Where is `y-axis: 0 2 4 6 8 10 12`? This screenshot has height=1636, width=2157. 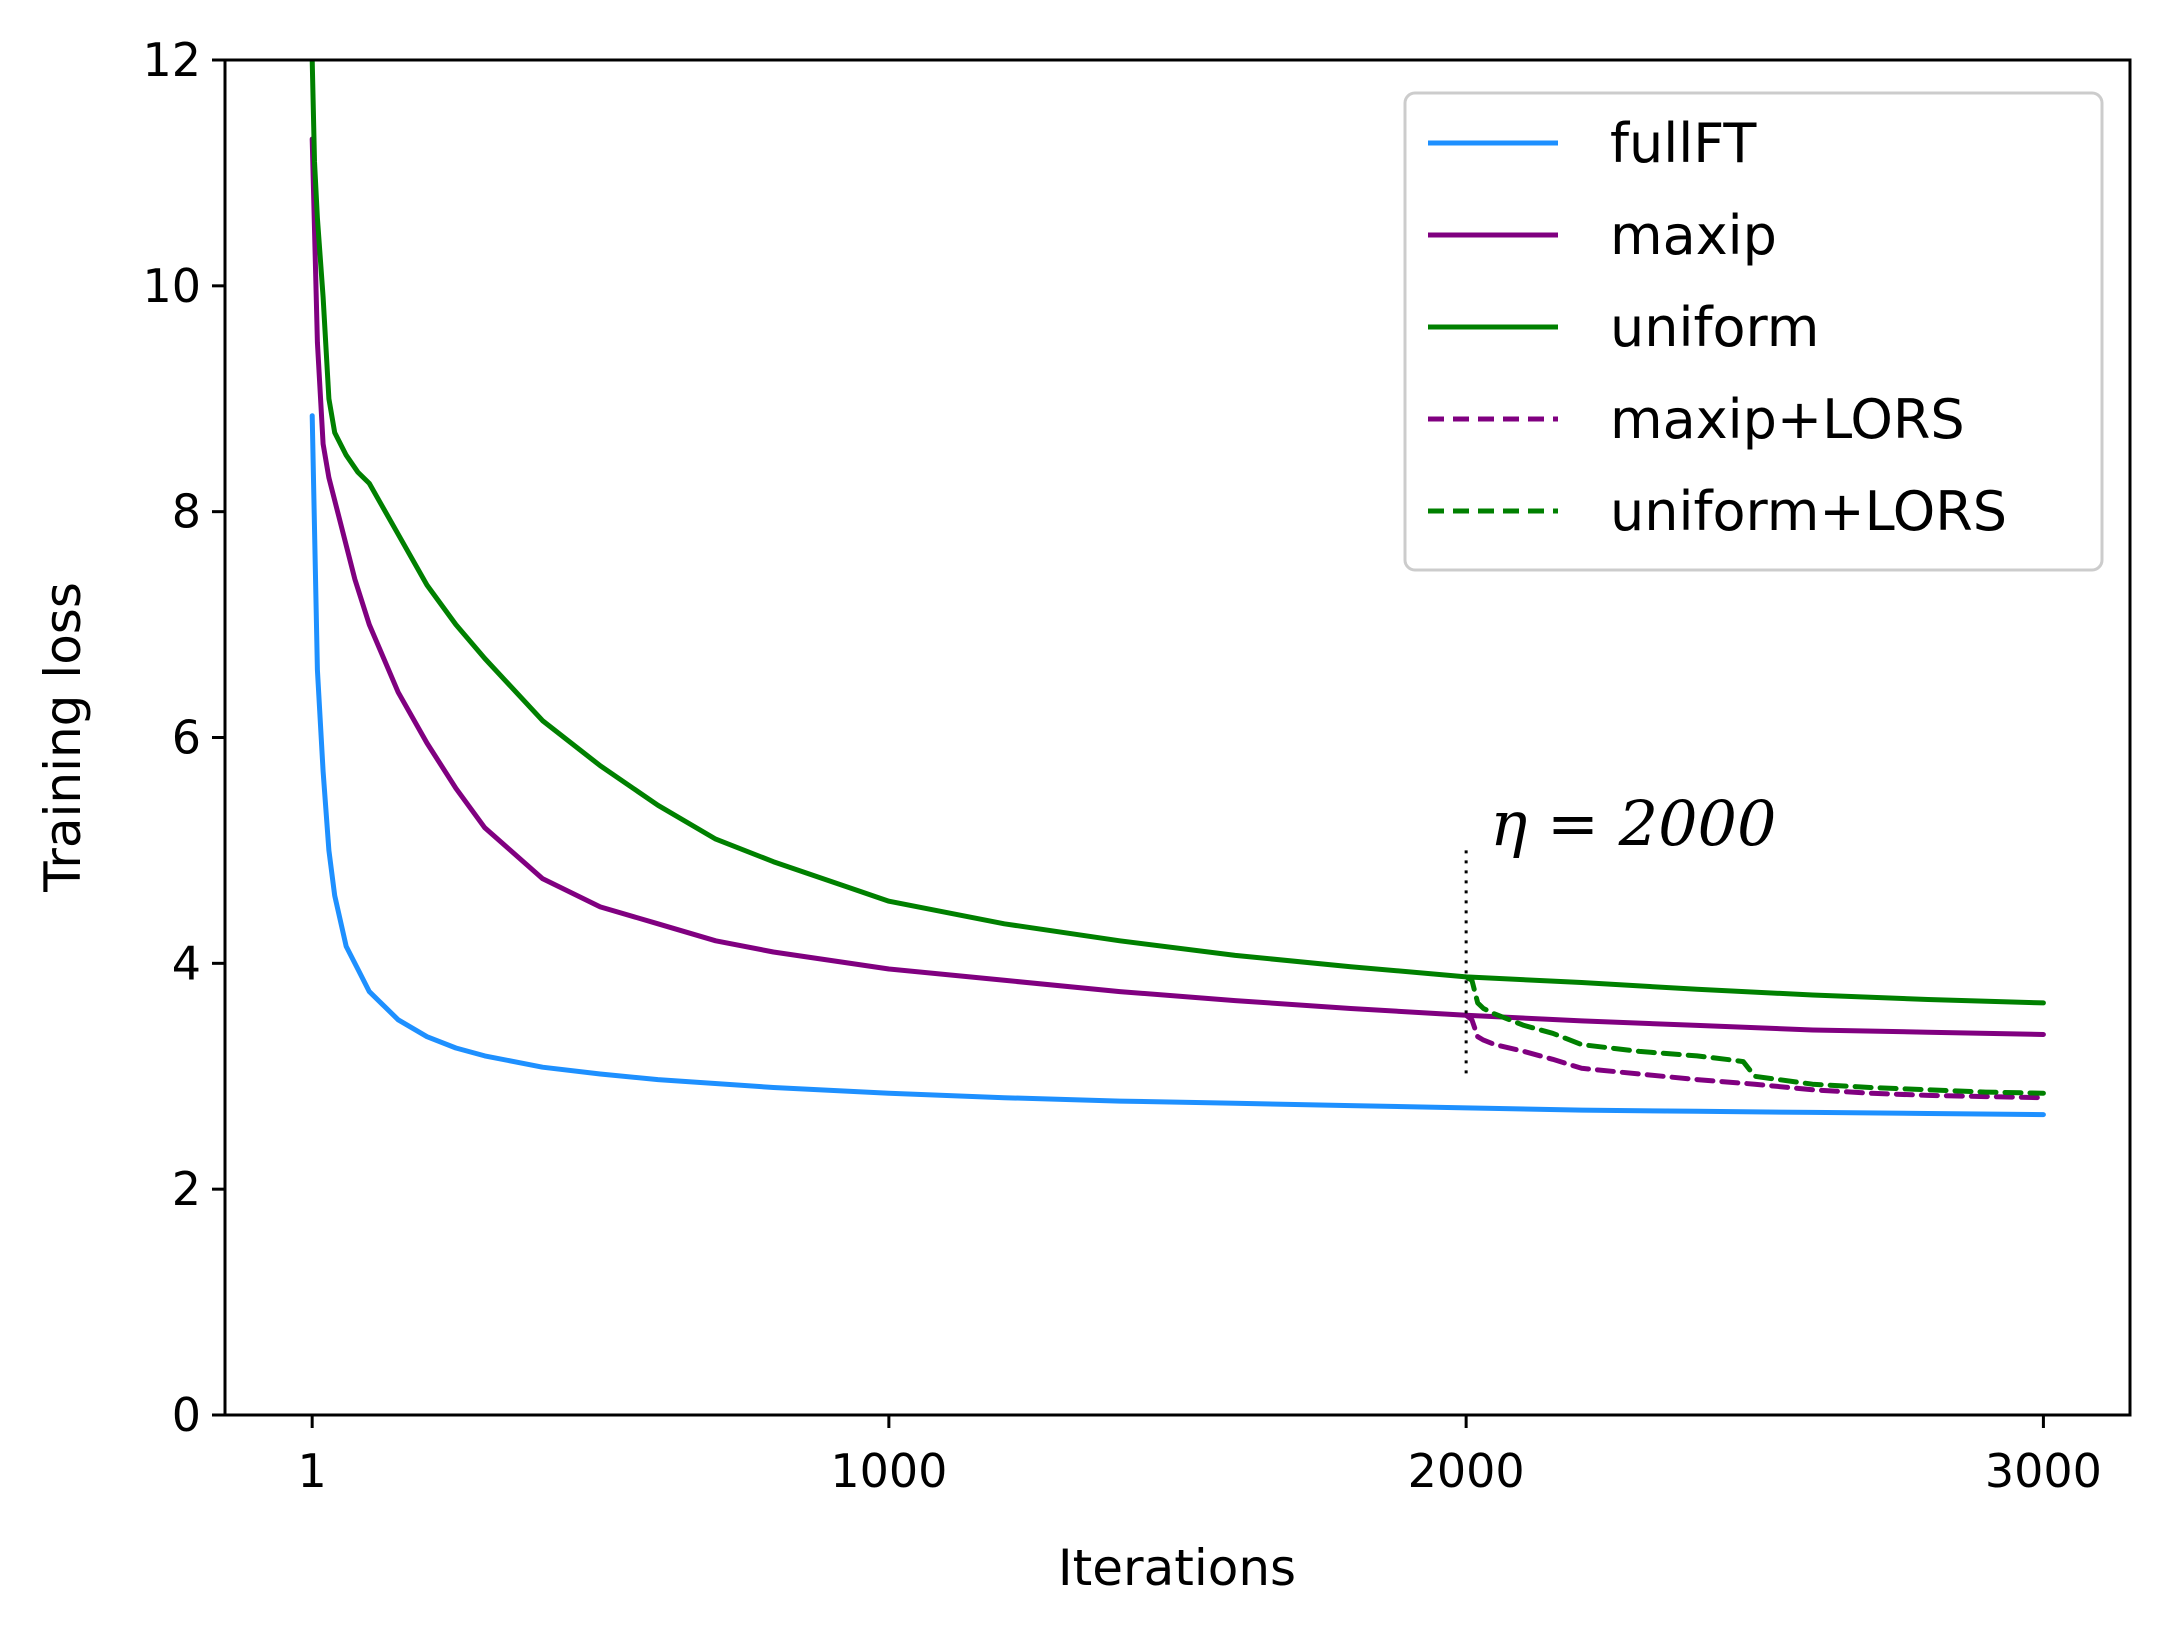 y-axis: 0 2 4 6 8 10 12 is located at coordinates (183, 737).